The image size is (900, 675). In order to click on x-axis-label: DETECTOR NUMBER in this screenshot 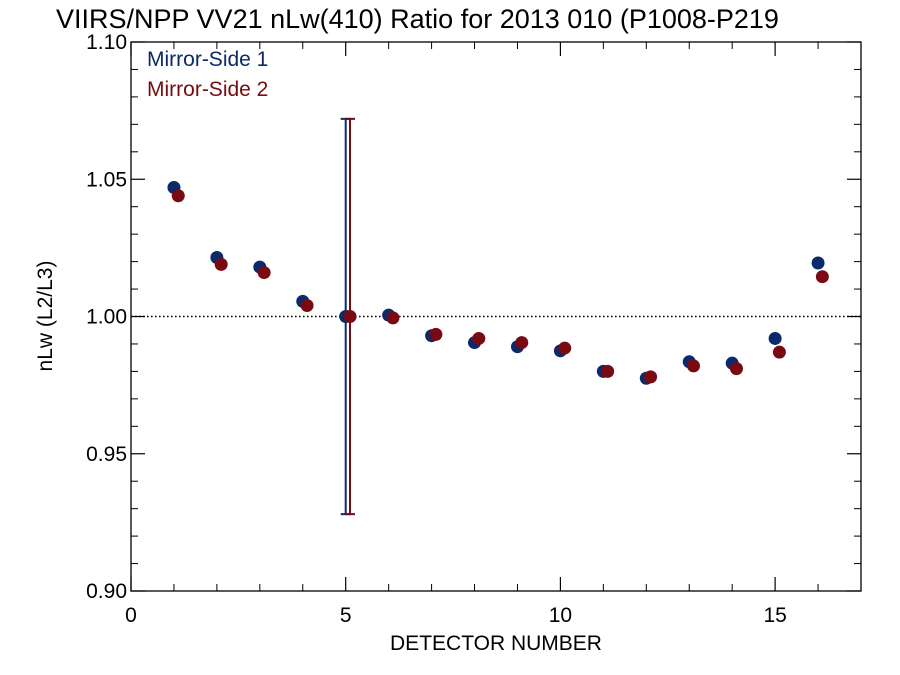, I will do `click(496, 643)`.